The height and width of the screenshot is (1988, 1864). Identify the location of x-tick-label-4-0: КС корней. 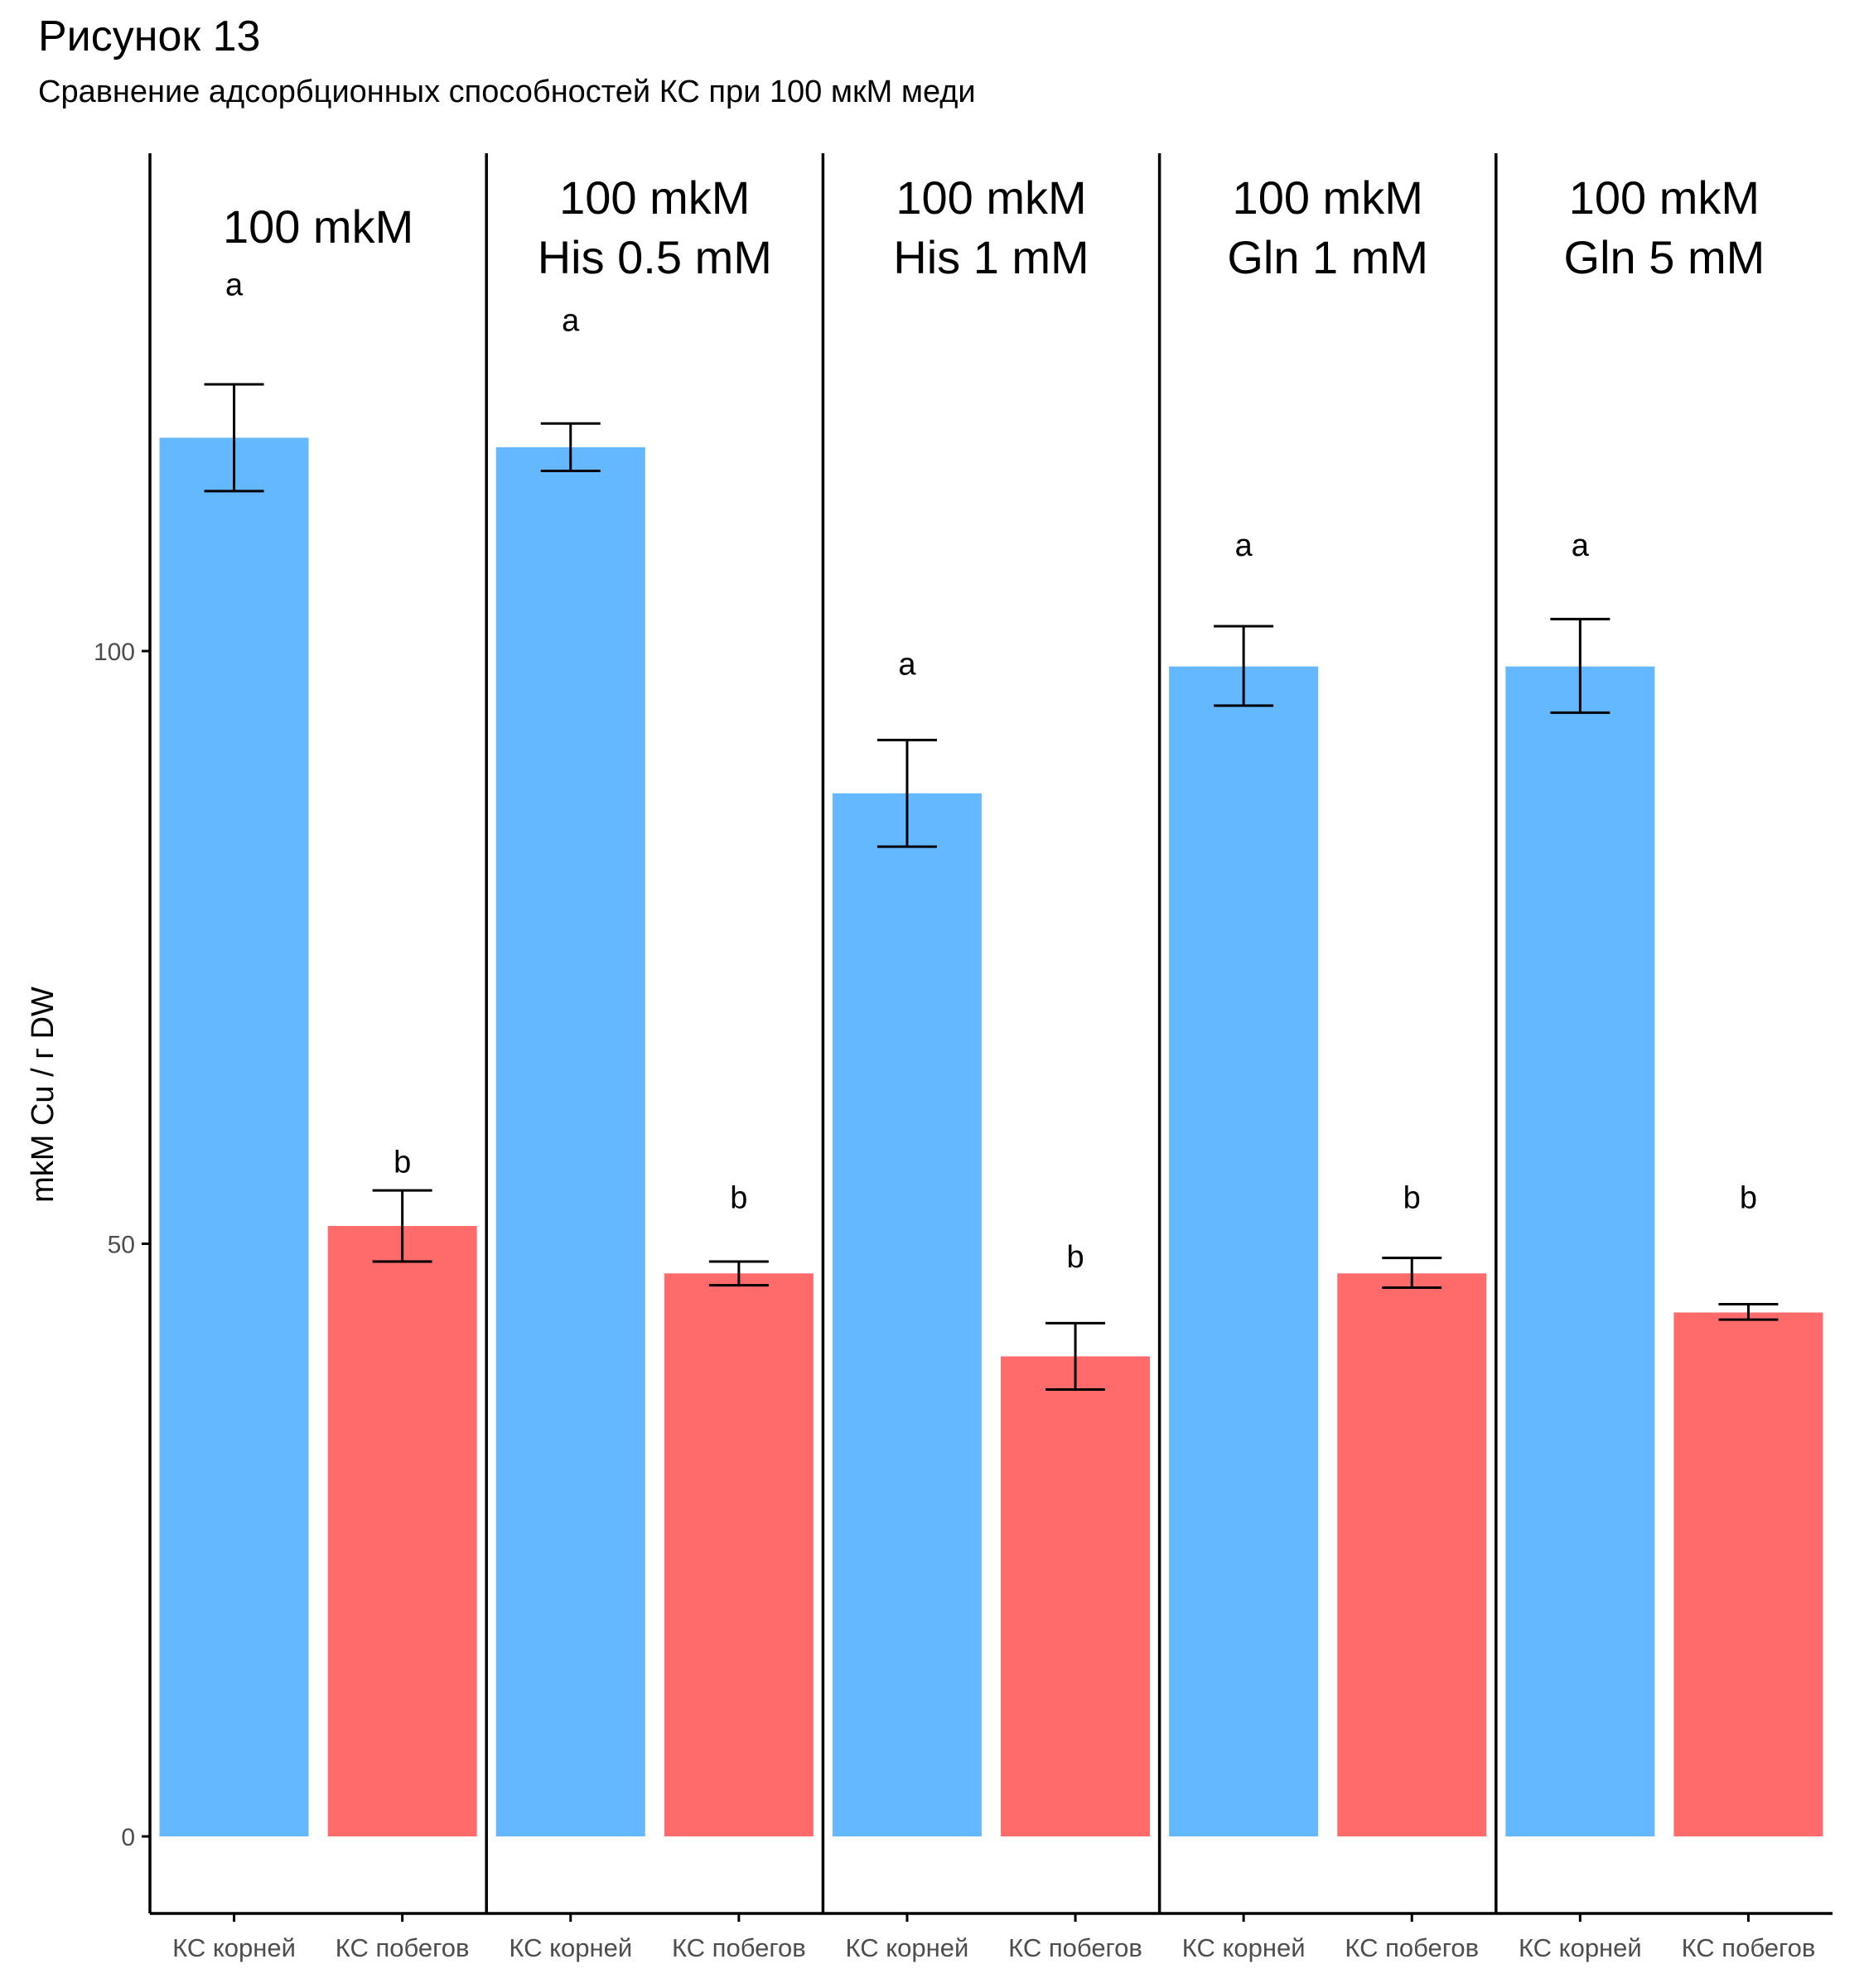
(1580, 1947).